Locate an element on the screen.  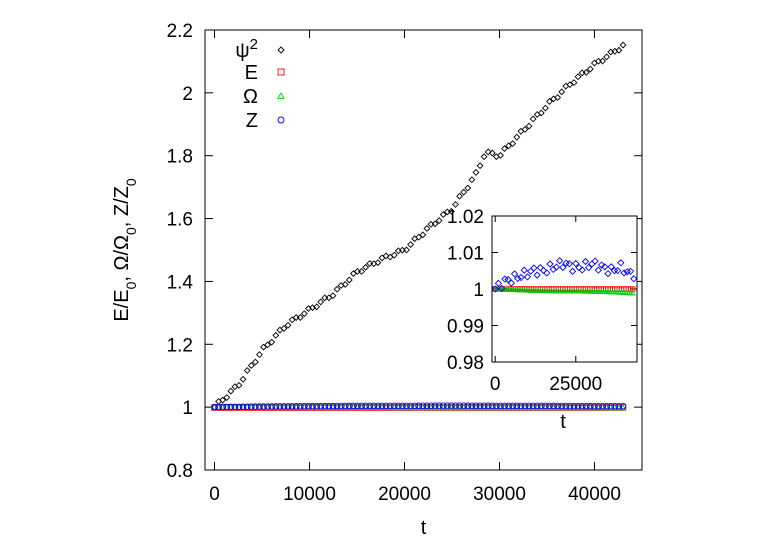
y-tick-label: 1.6 is located at coordinates (180, 220).